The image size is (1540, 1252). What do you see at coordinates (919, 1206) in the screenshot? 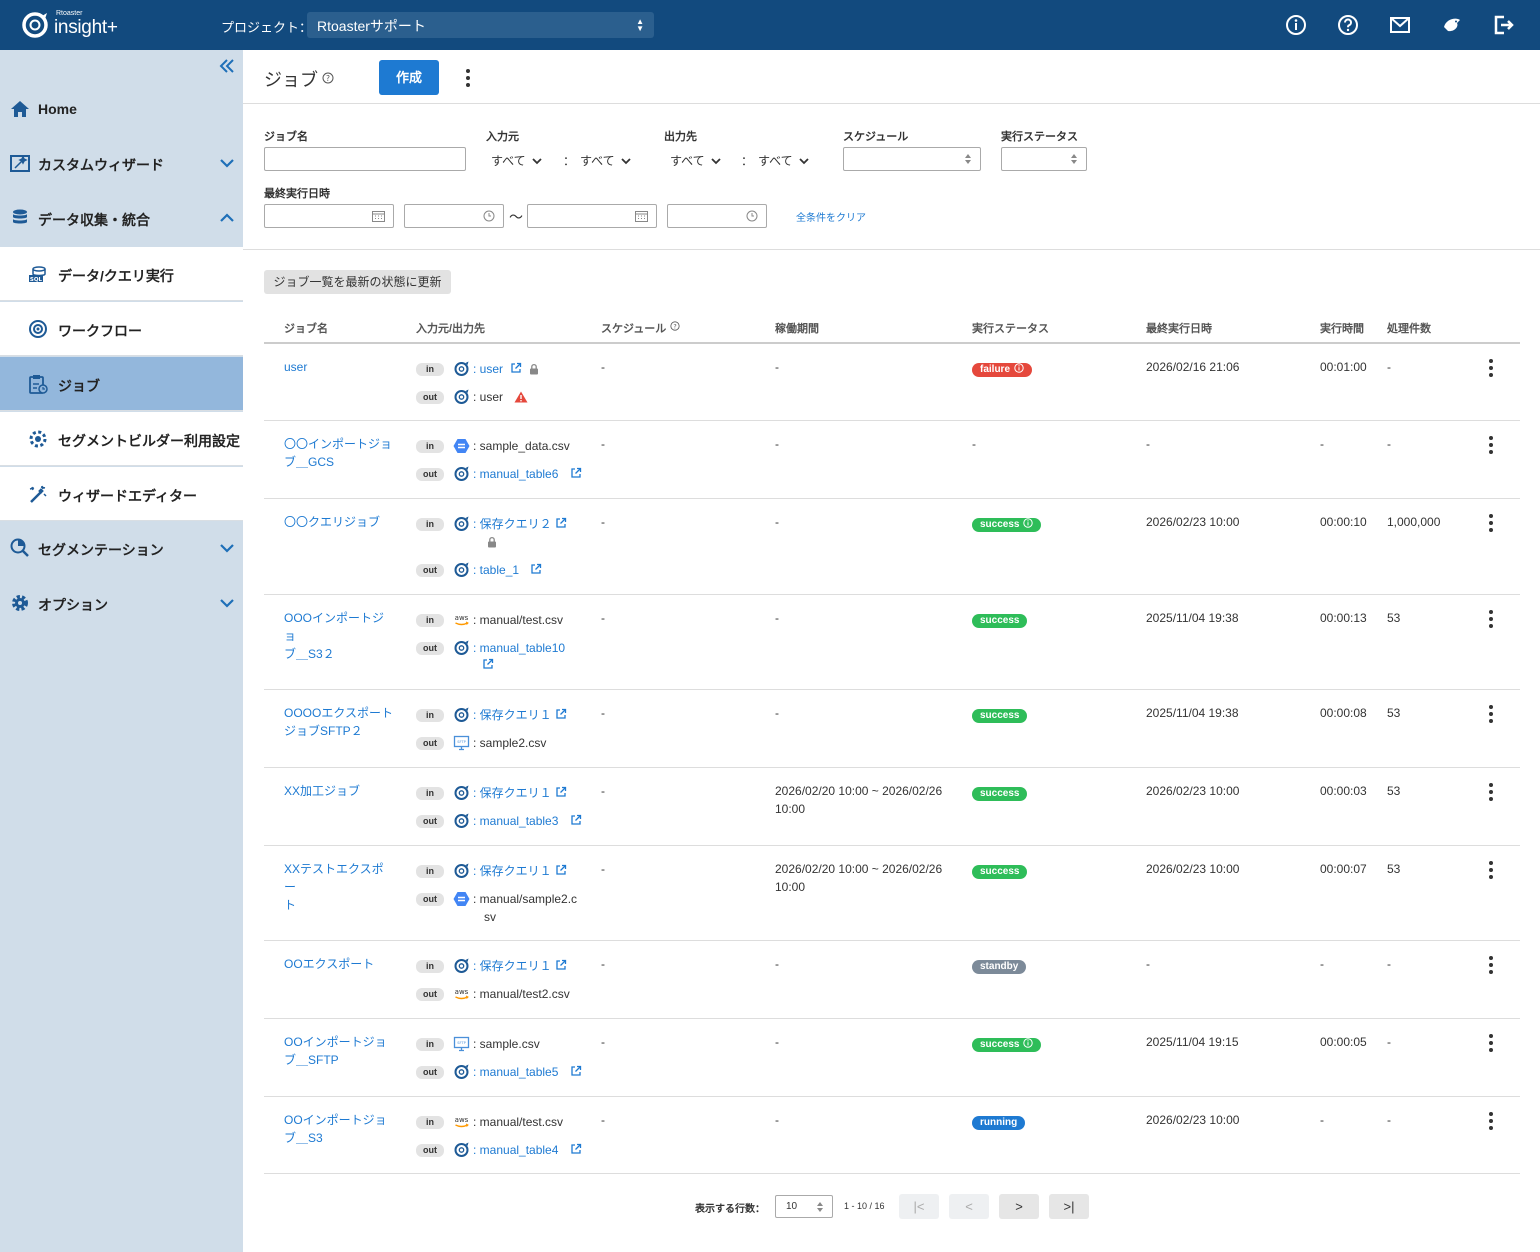
I see `first-page-button: |<` at bounding box center [919, 1206].